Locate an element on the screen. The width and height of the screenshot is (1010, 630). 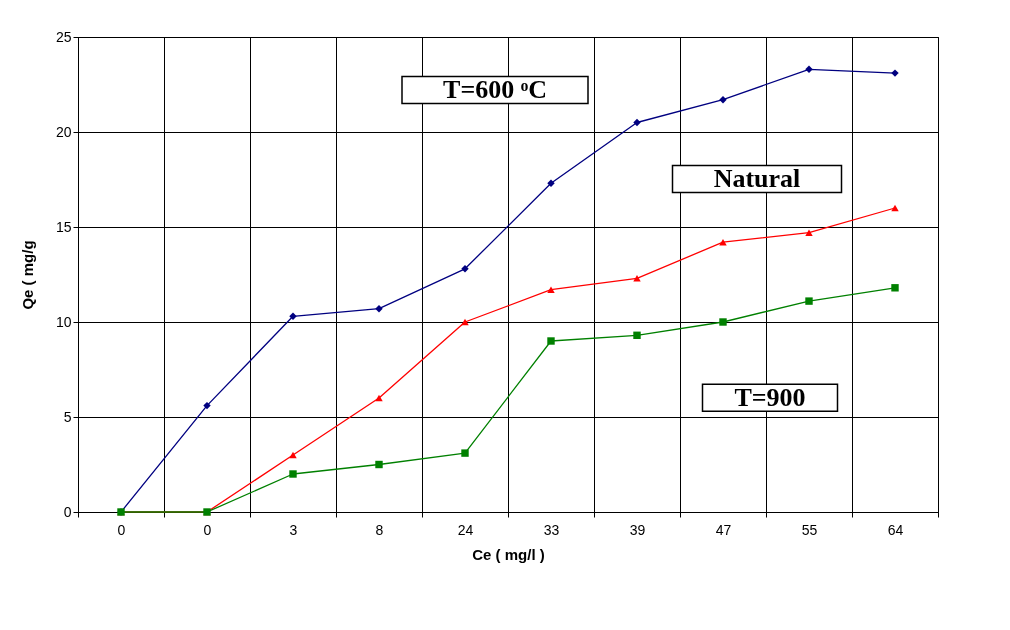
x-tick-label: 39 is located at coordinates (637, 529).